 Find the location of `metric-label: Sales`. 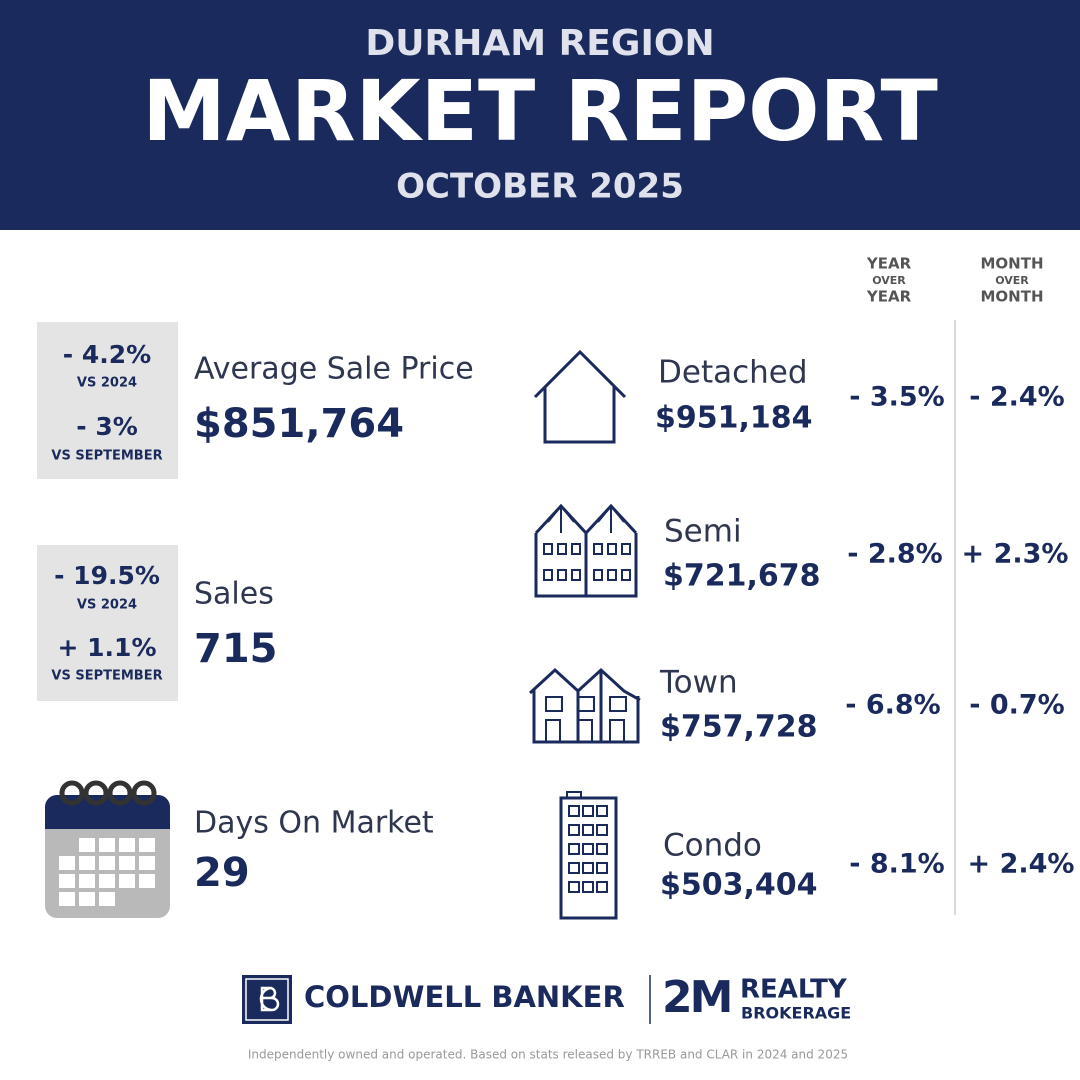

metric-label: Sales is located at coordinates (234, 594).